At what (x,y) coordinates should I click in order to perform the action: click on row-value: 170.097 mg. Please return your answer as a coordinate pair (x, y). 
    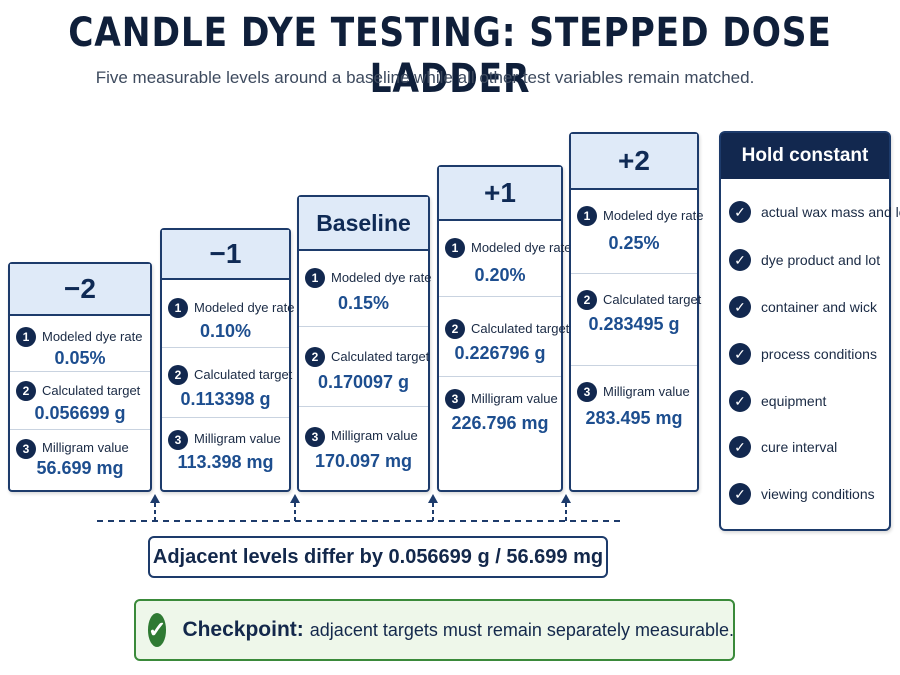
    Looking at the image, I should click on (363, 461).